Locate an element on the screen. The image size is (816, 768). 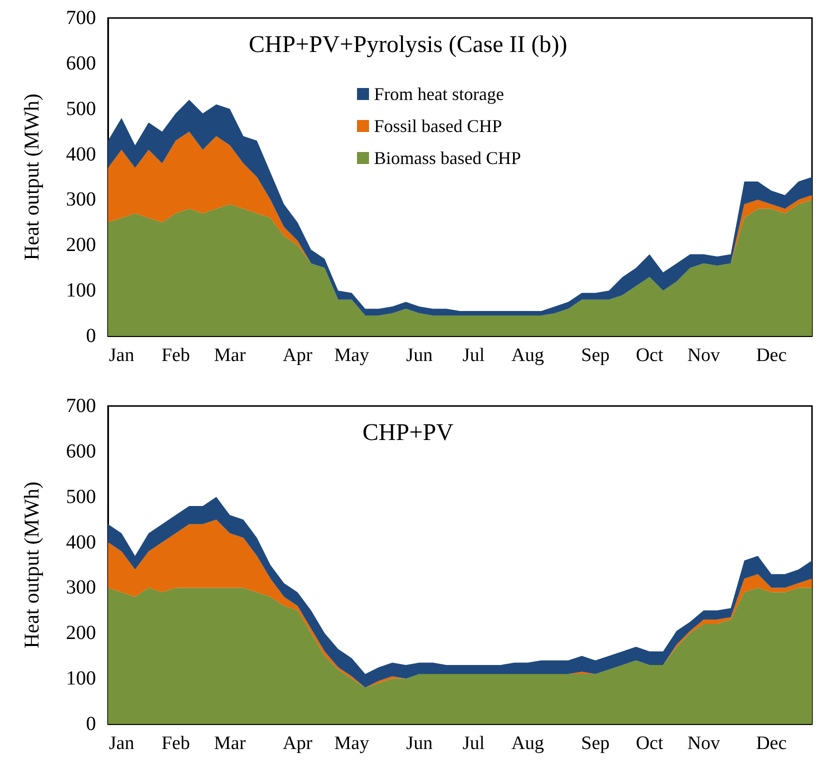
legend-label: From heat storage is located at coordinates (439, 94).